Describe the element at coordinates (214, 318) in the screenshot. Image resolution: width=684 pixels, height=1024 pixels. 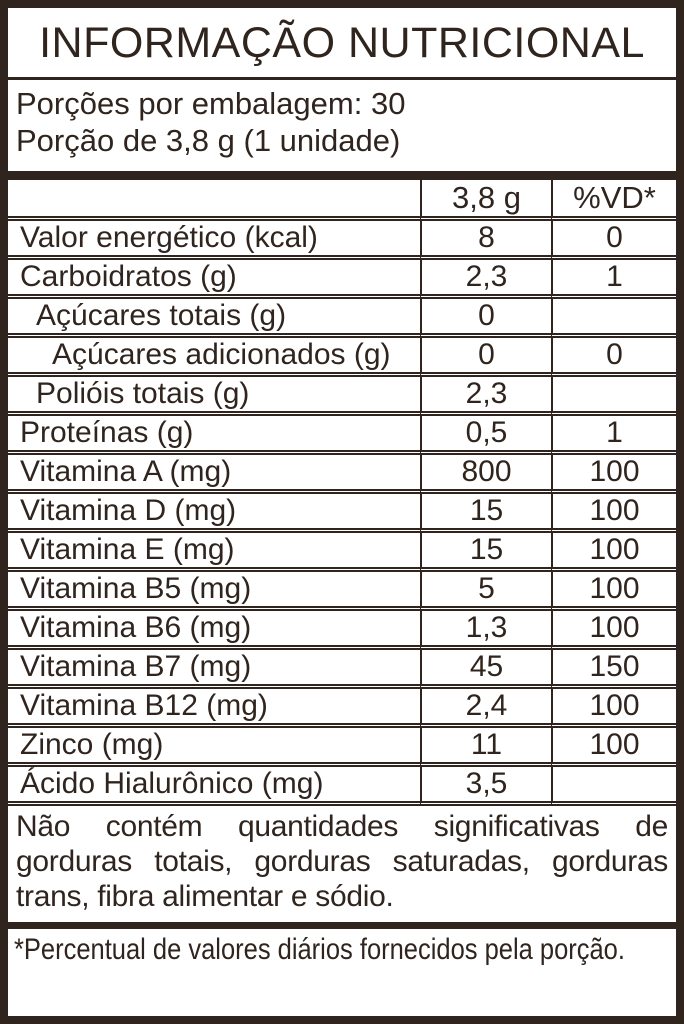
I see `nutrient-label: Açúcares totais (g)` at that location.